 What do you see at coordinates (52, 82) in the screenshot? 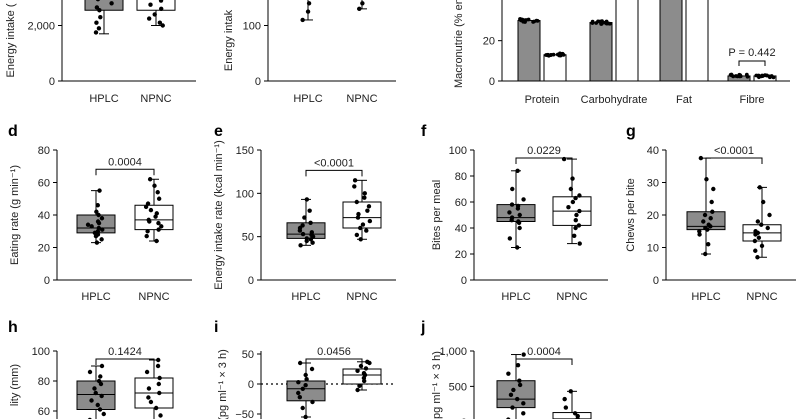
I see `y-tick-label-a: 0` at bounding box center [52, 82].